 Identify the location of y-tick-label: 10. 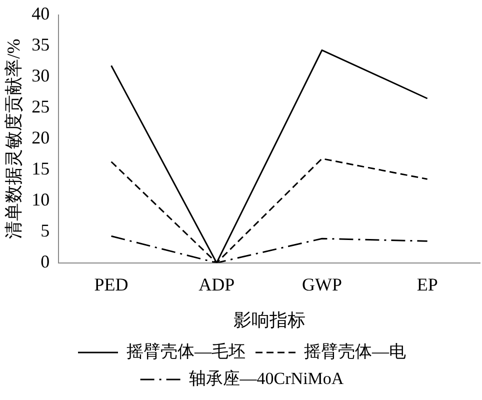
(41, 200).